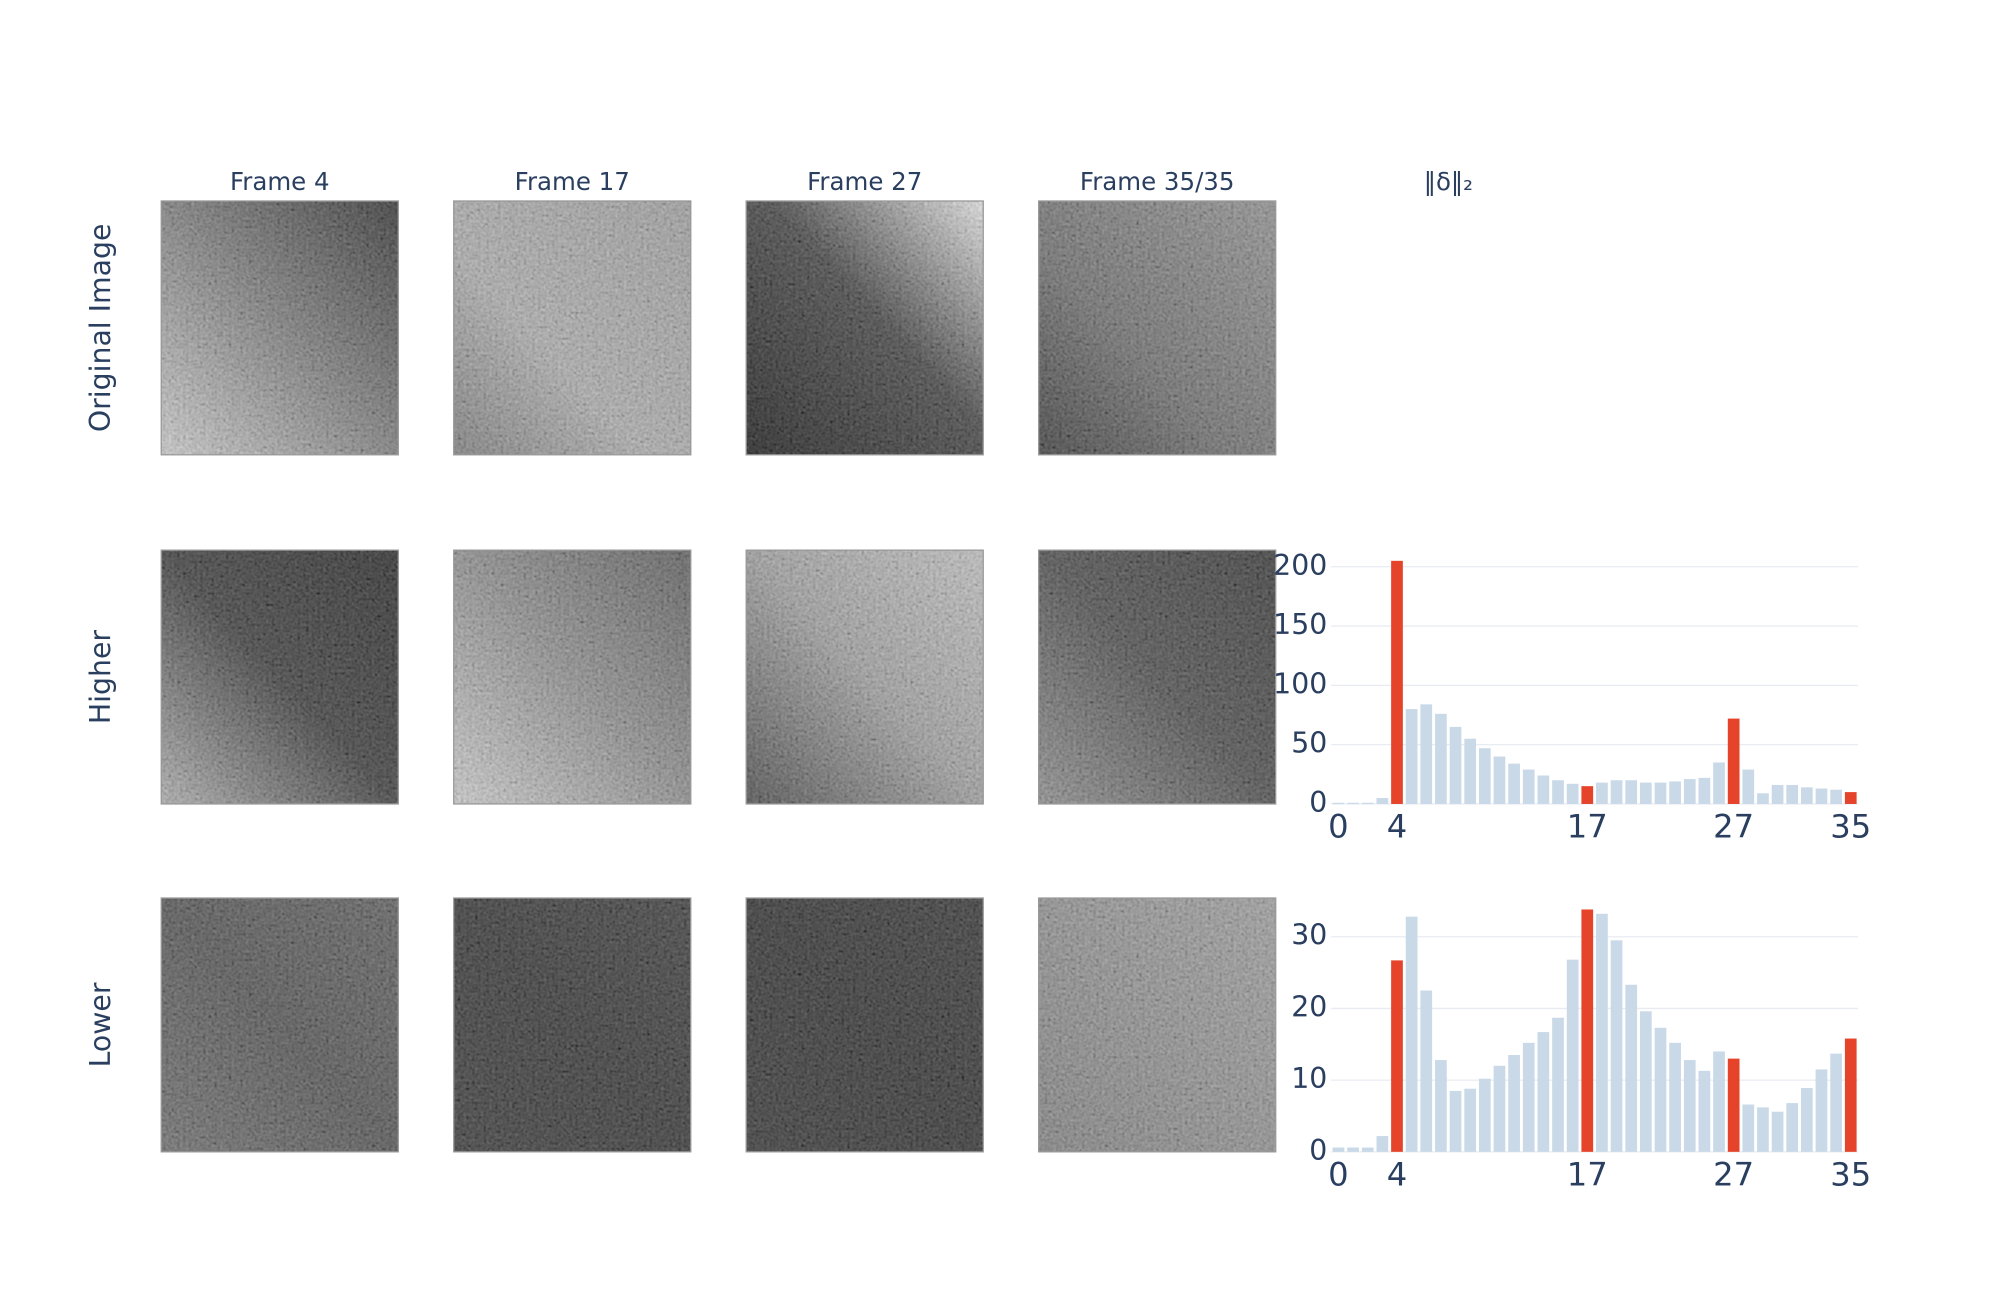  I want to click on y-tick-label: 150, so click(1300, 624).